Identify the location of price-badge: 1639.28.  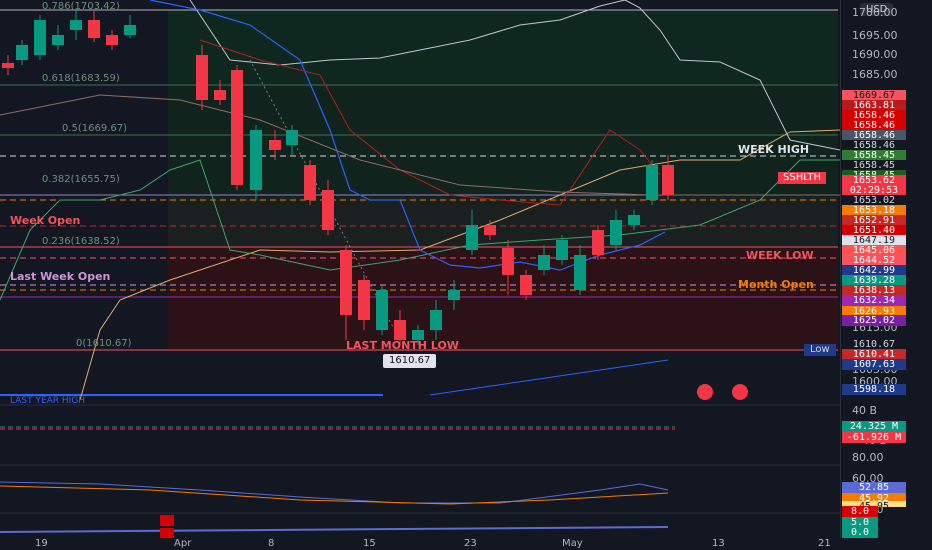
(874, 280).